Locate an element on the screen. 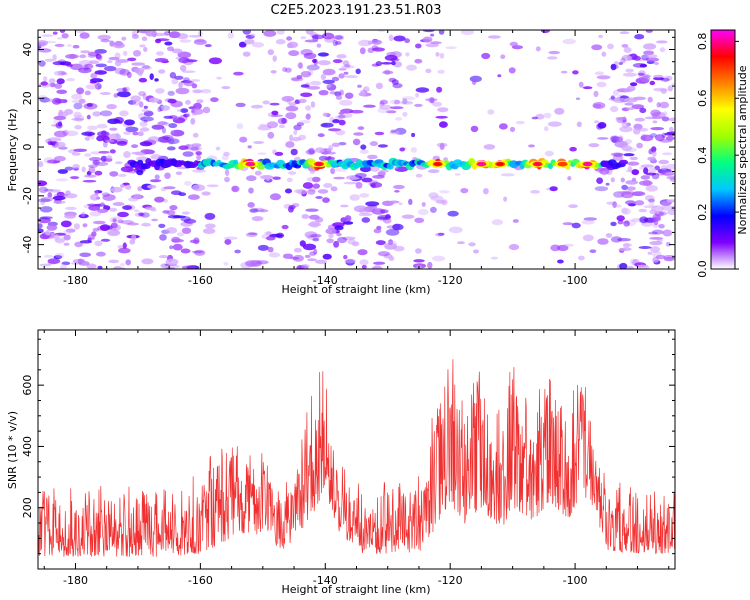 Image resolution: width=750 pixels, height=600 pixels. x-tick-label: -180 is located at coordinates (75, 580).